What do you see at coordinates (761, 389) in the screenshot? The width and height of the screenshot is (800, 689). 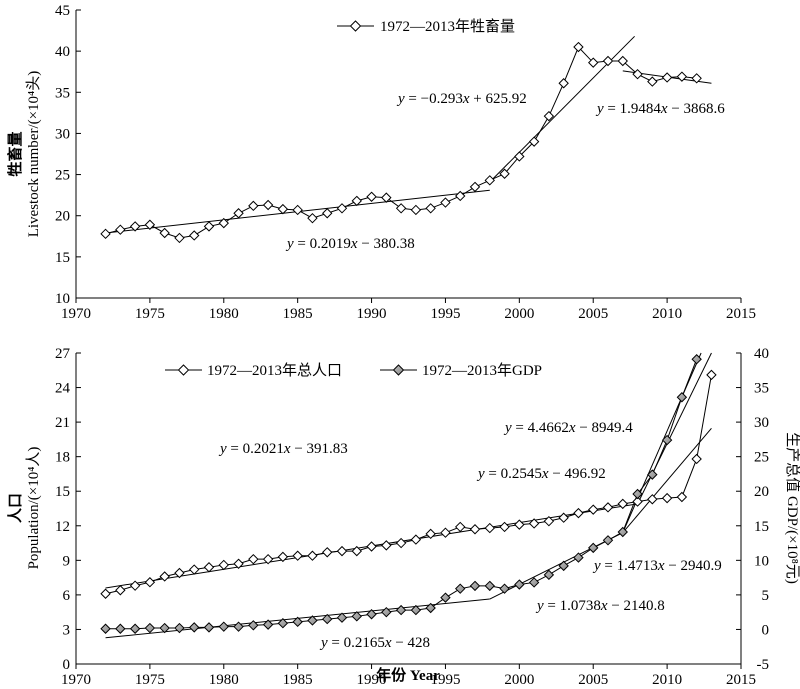 I see `bottom-y2tick-label: 35` at bounding box center [761, 389].